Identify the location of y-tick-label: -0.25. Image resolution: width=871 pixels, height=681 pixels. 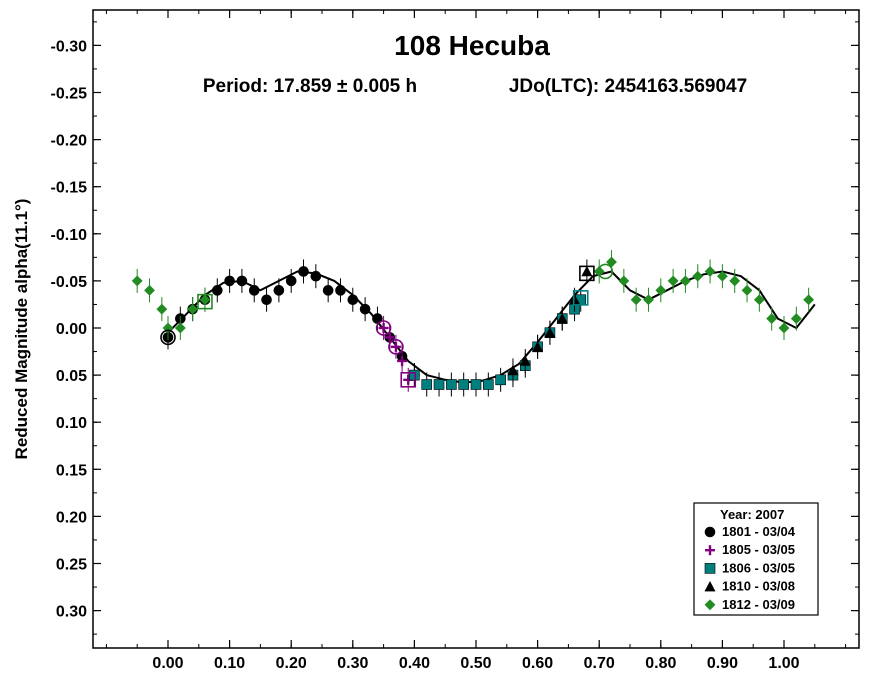
(69, 94).